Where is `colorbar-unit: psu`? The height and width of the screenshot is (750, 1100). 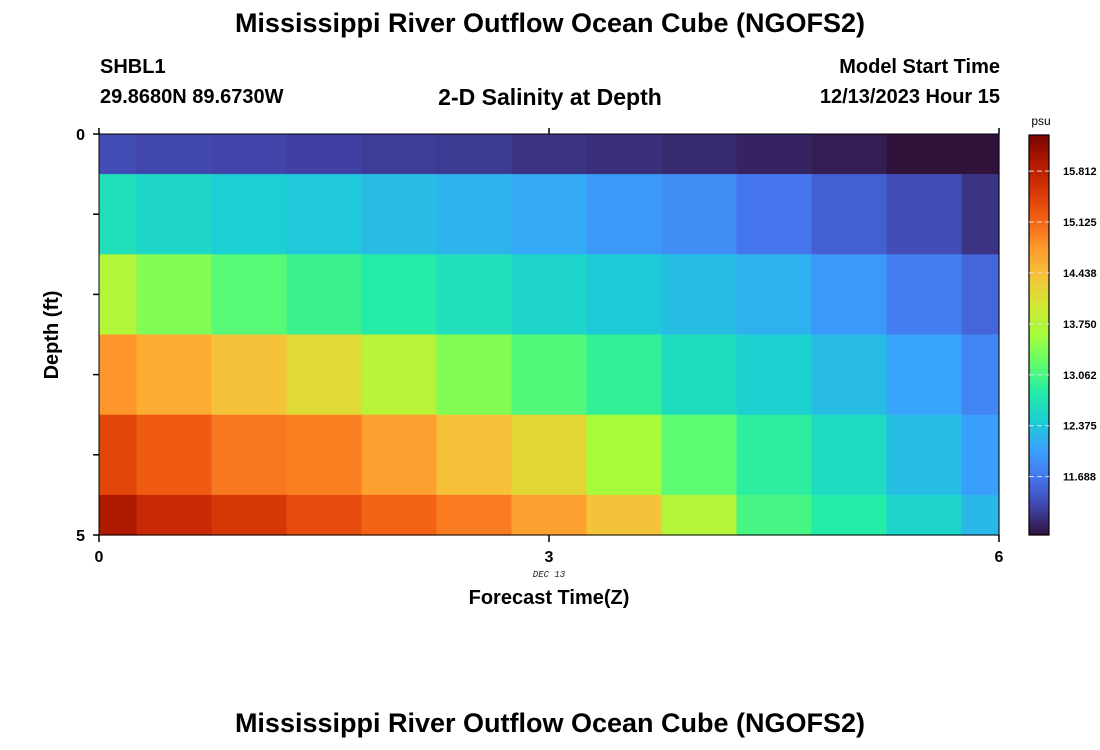 colorbar-unit: psu is located at coordinates (1040, 121).